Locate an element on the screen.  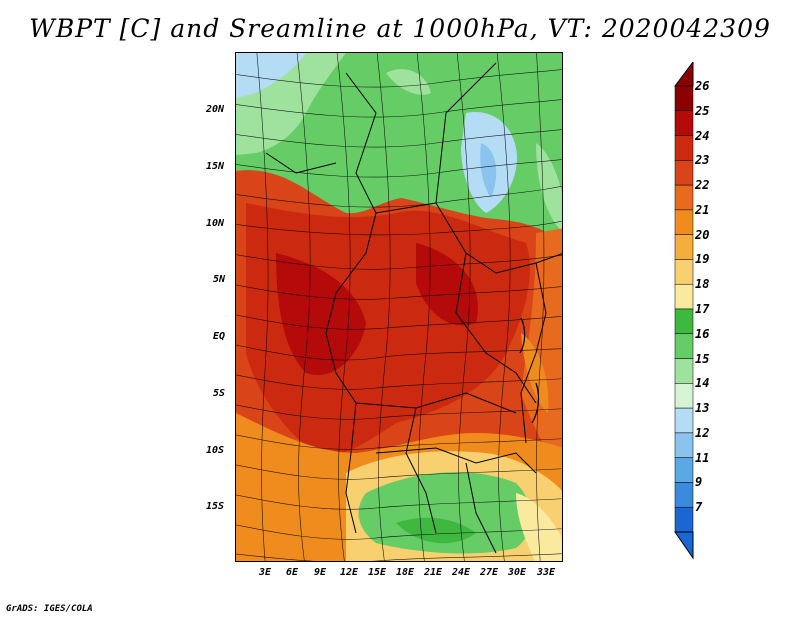
legend-label: 23 is located at coordinates (702, 160).